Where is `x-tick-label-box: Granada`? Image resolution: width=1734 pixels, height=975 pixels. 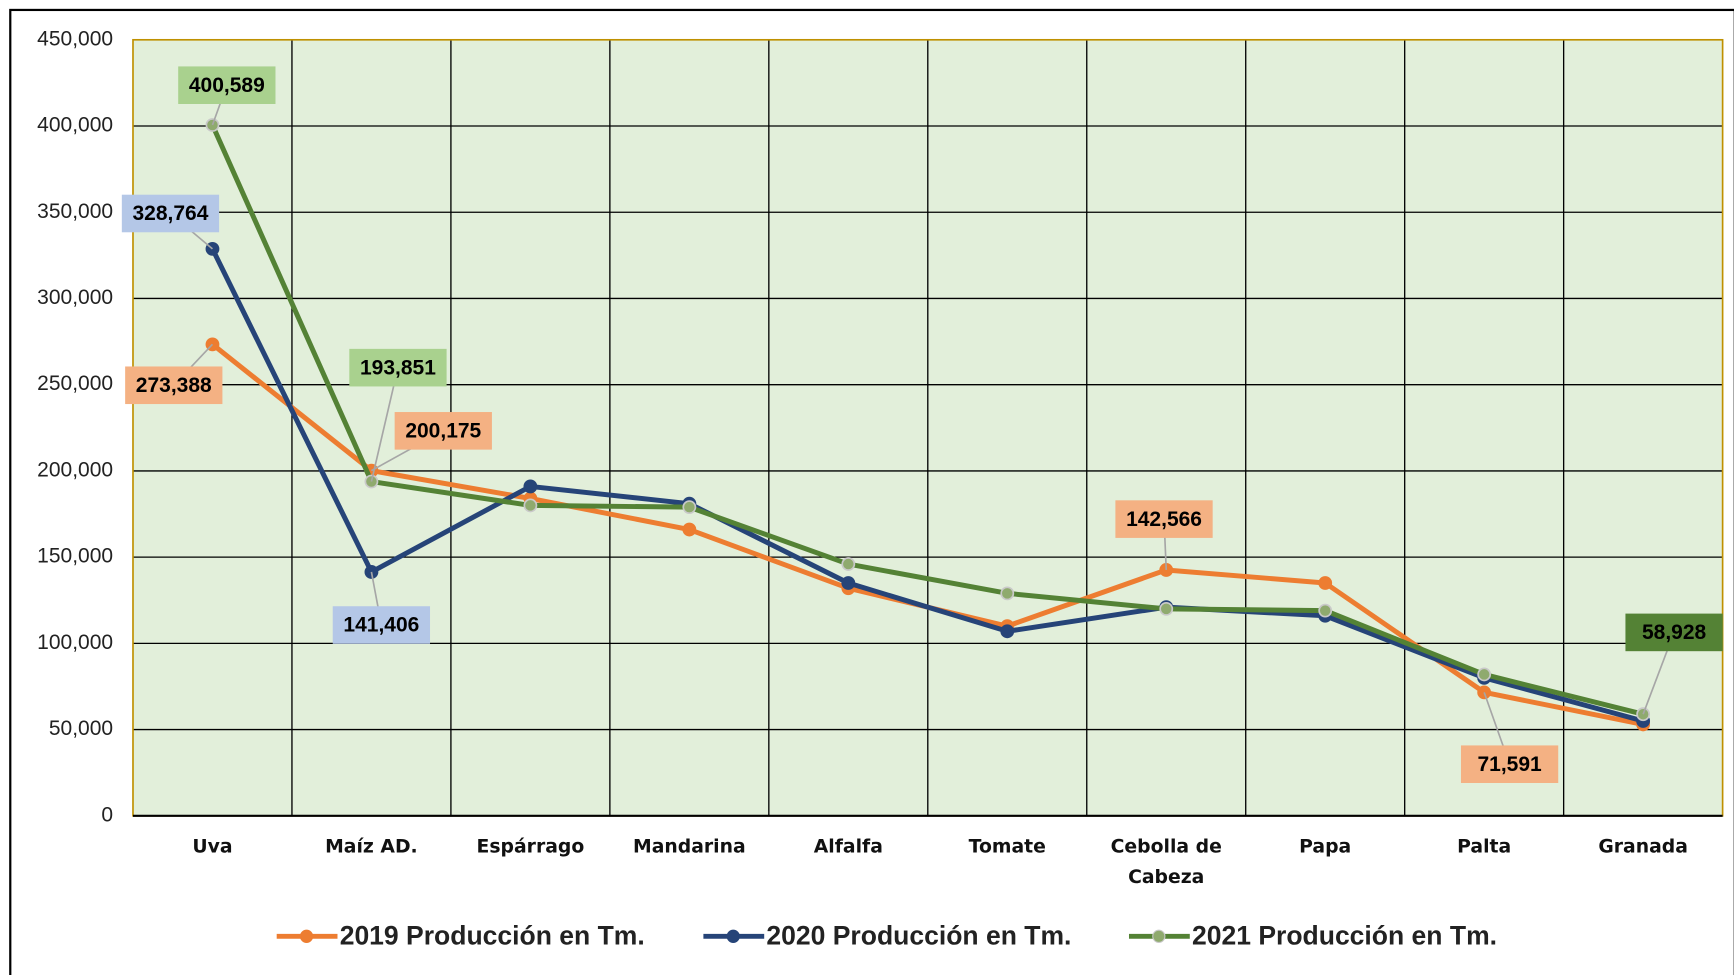 x-tick-label-box: Granada is located at coordinates (1643, 846).